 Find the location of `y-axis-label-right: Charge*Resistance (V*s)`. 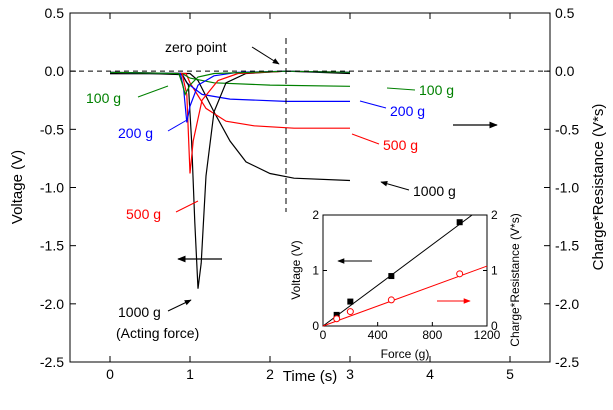

y-axis-label-right: Charge*Resistance (V*s) is located at coordinates (598, 187).